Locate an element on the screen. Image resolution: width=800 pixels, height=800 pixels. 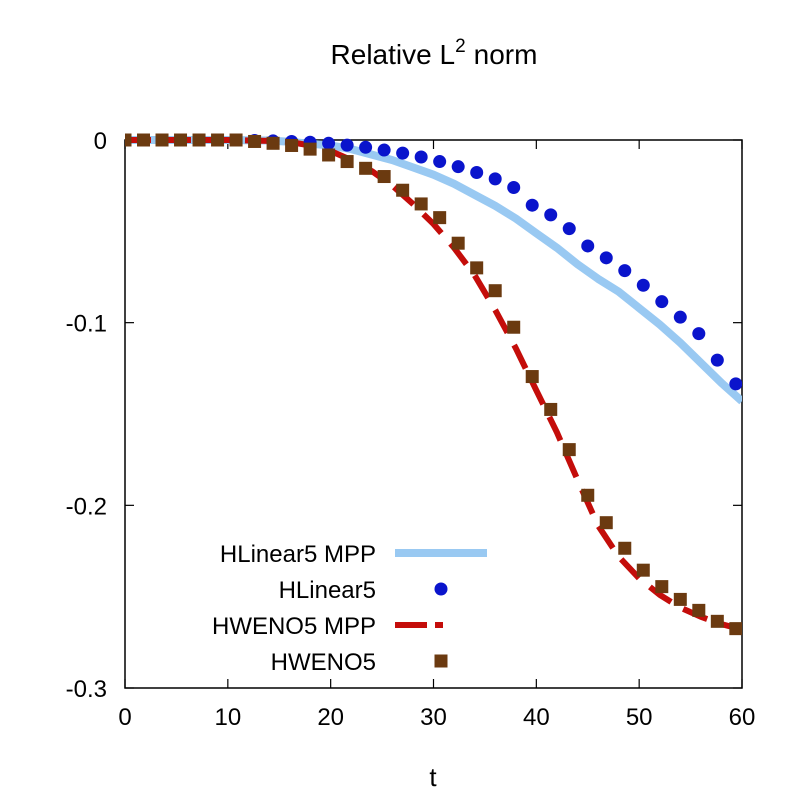
chart-title-suffix: norm is located at coordinates (506, 54).